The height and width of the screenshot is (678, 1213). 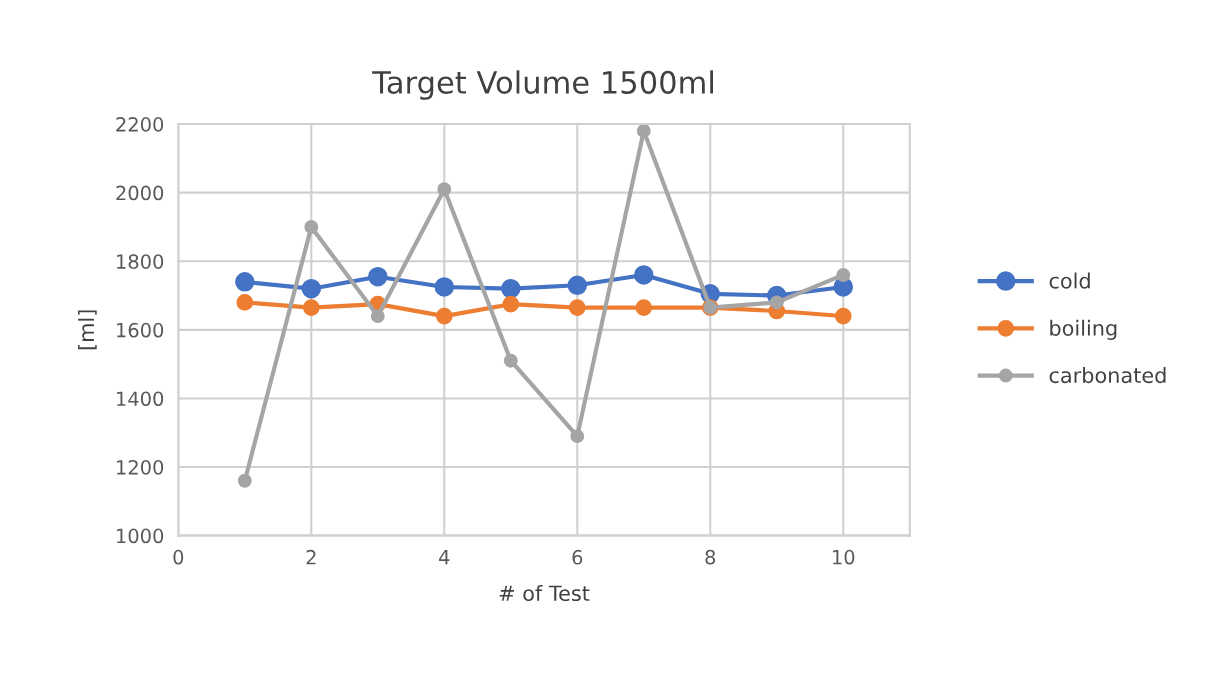 What do you see at coordinates (1107, 375) in the screenshot?
I see `legend-label: carbonated` at bounding box center [1107, 375].